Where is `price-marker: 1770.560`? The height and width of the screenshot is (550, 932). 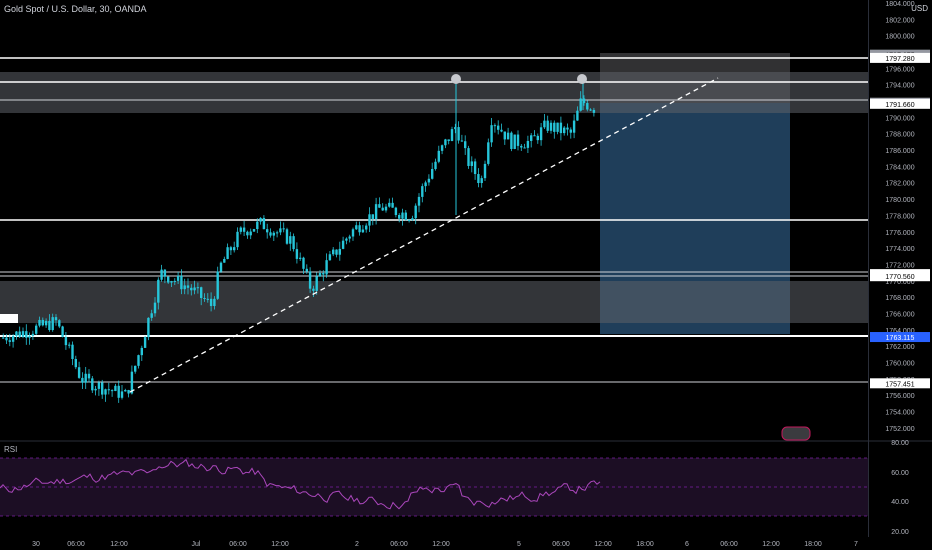 price-marker: 1770.560 is located at coordinates (900, 276).